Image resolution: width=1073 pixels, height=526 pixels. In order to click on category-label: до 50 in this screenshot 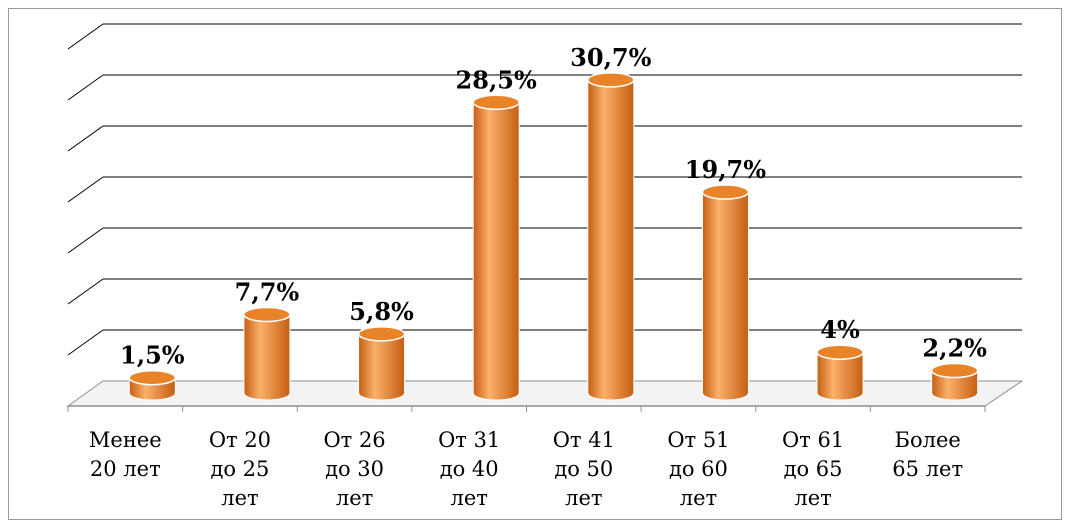, I will do `click(583, 469)`.